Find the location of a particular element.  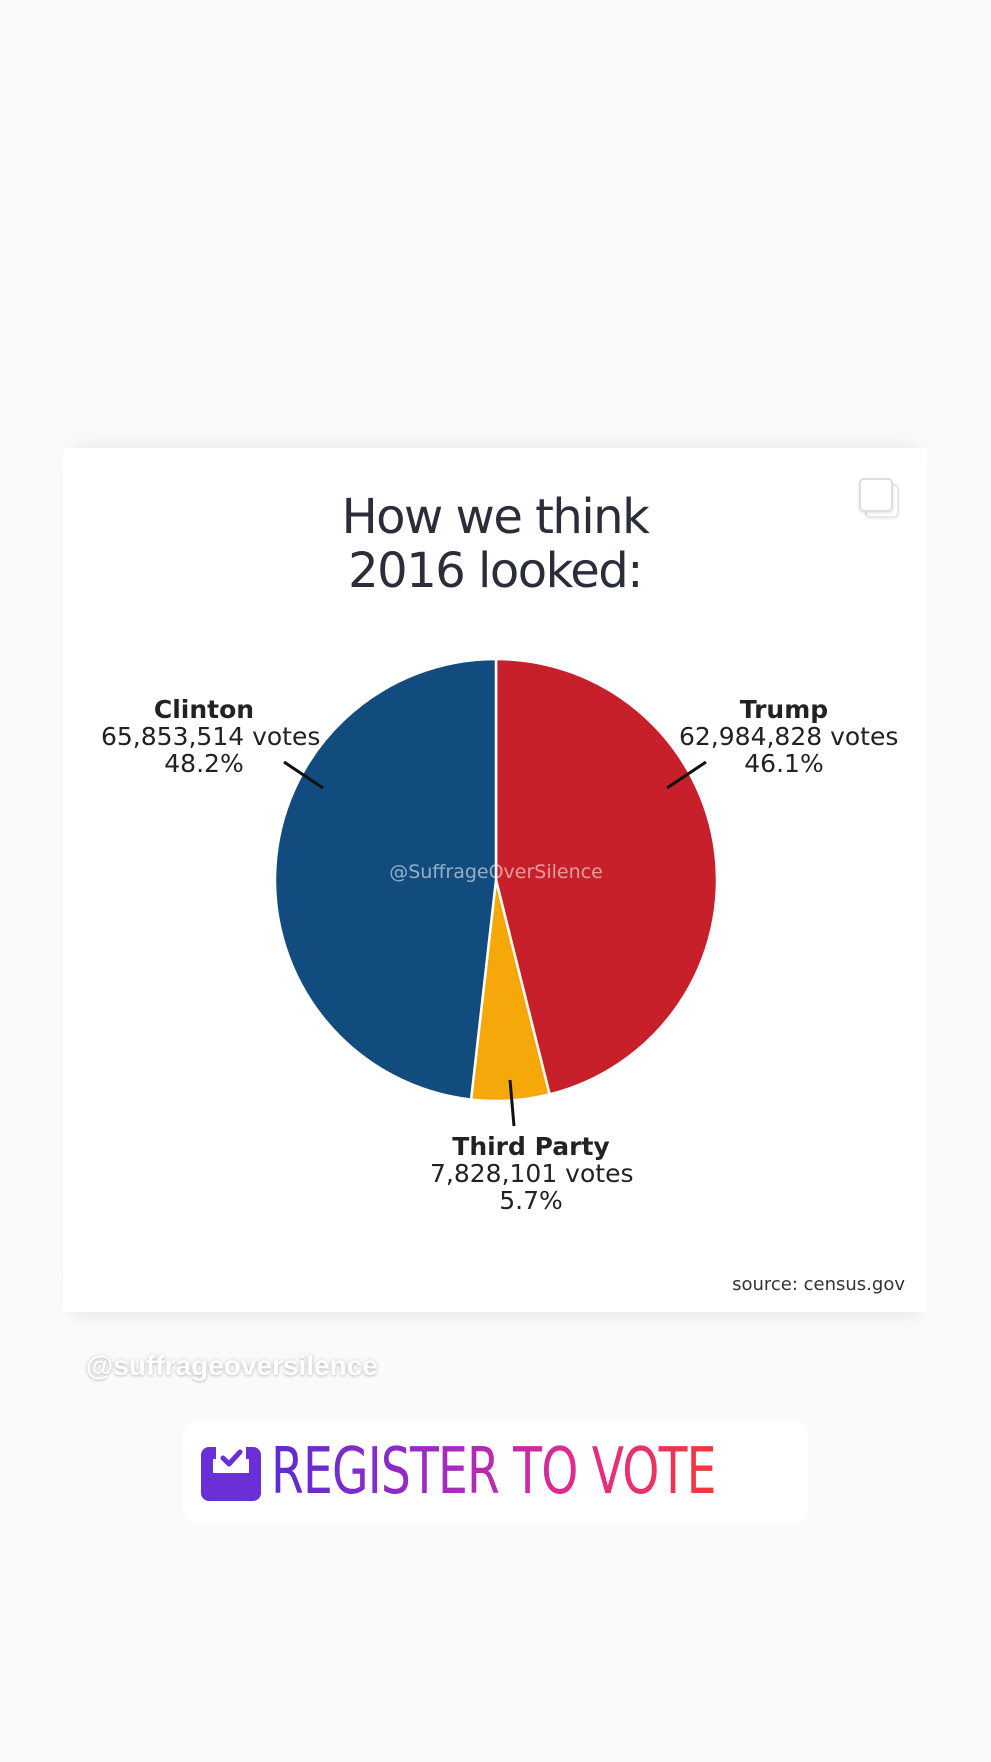

pie-slice-clinton is located at coordinates (385, 879).